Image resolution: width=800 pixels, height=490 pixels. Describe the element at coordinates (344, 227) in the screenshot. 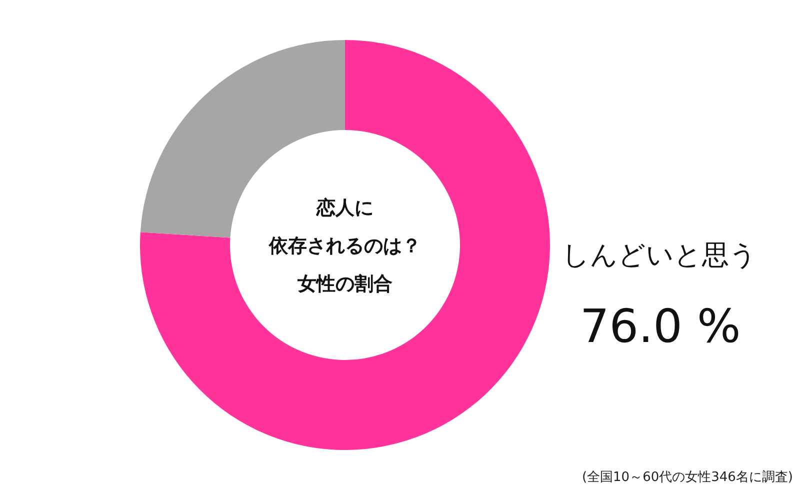

I see `text: 恋人に依存されるのは？` at that location.